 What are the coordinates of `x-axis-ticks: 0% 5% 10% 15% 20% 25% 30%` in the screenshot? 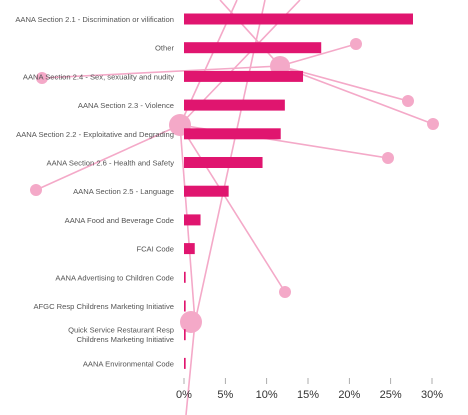 It's located at (309, 389).